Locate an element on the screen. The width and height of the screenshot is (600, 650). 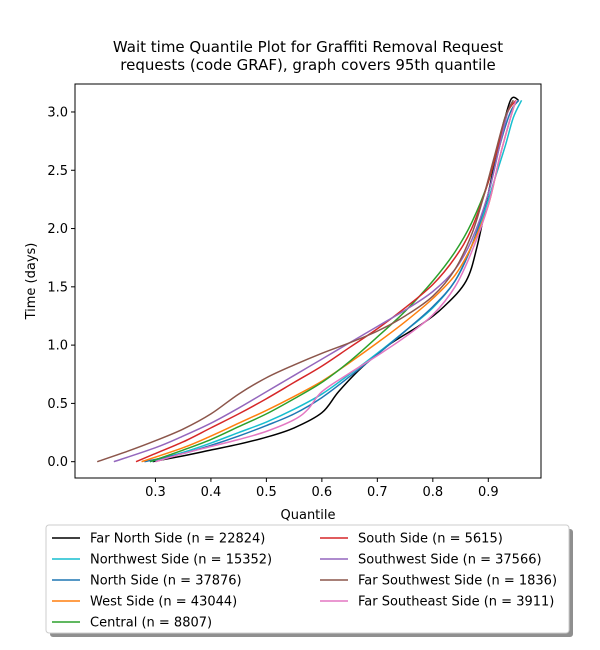
legend-label: Far Southeast Side (n = 3911) is located at coordinates (456, 602).